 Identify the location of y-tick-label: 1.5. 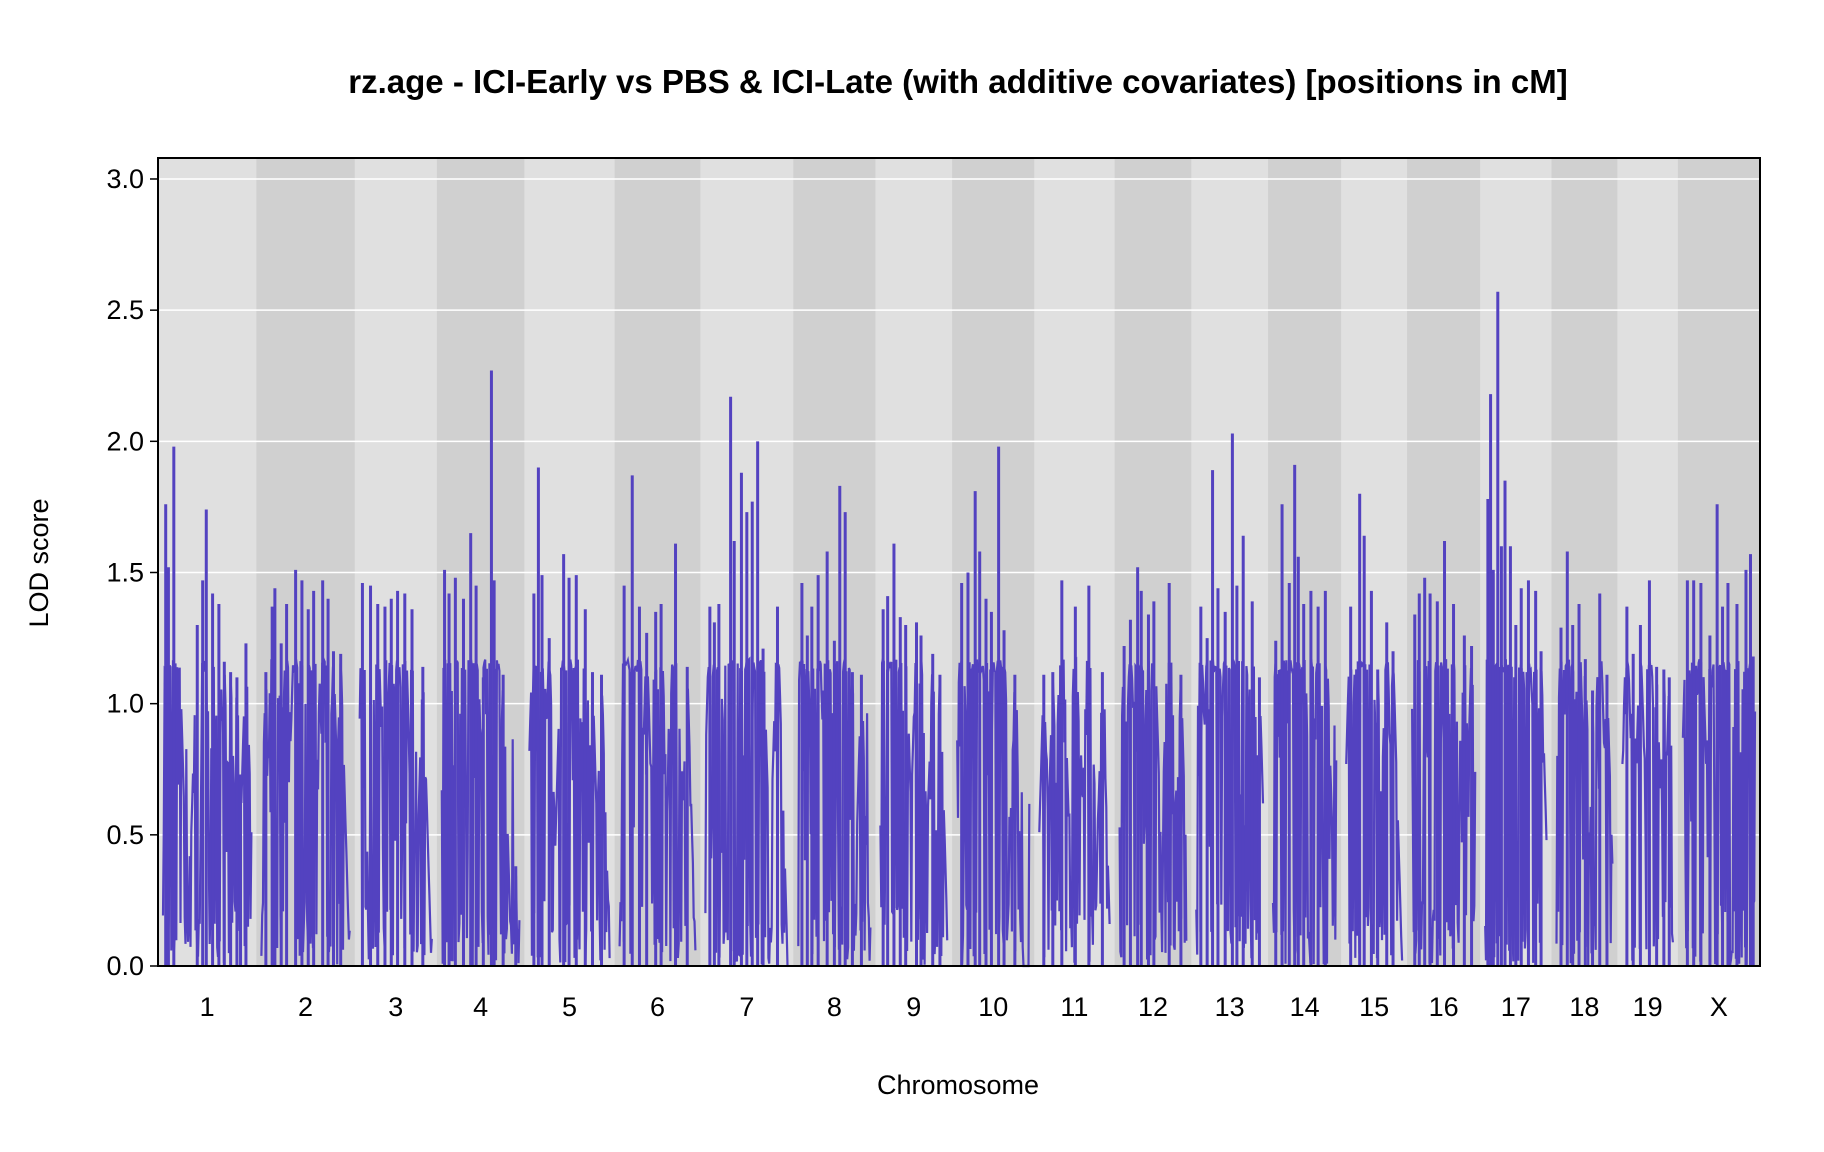
(125, 572).